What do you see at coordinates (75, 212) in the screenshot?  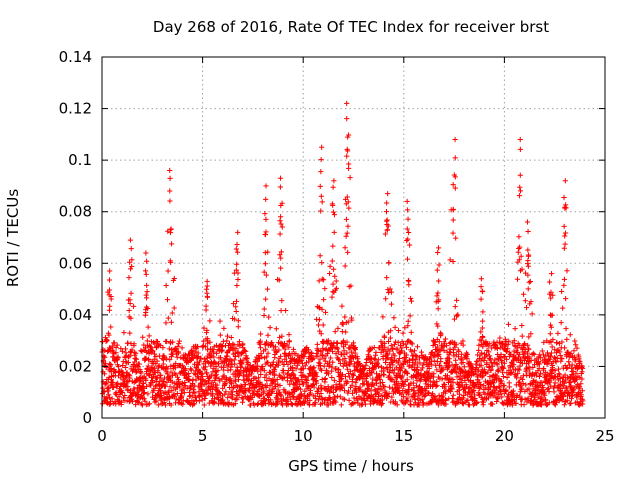 I see `y-tick-label: 0.08` at bounding box center [75, 212].